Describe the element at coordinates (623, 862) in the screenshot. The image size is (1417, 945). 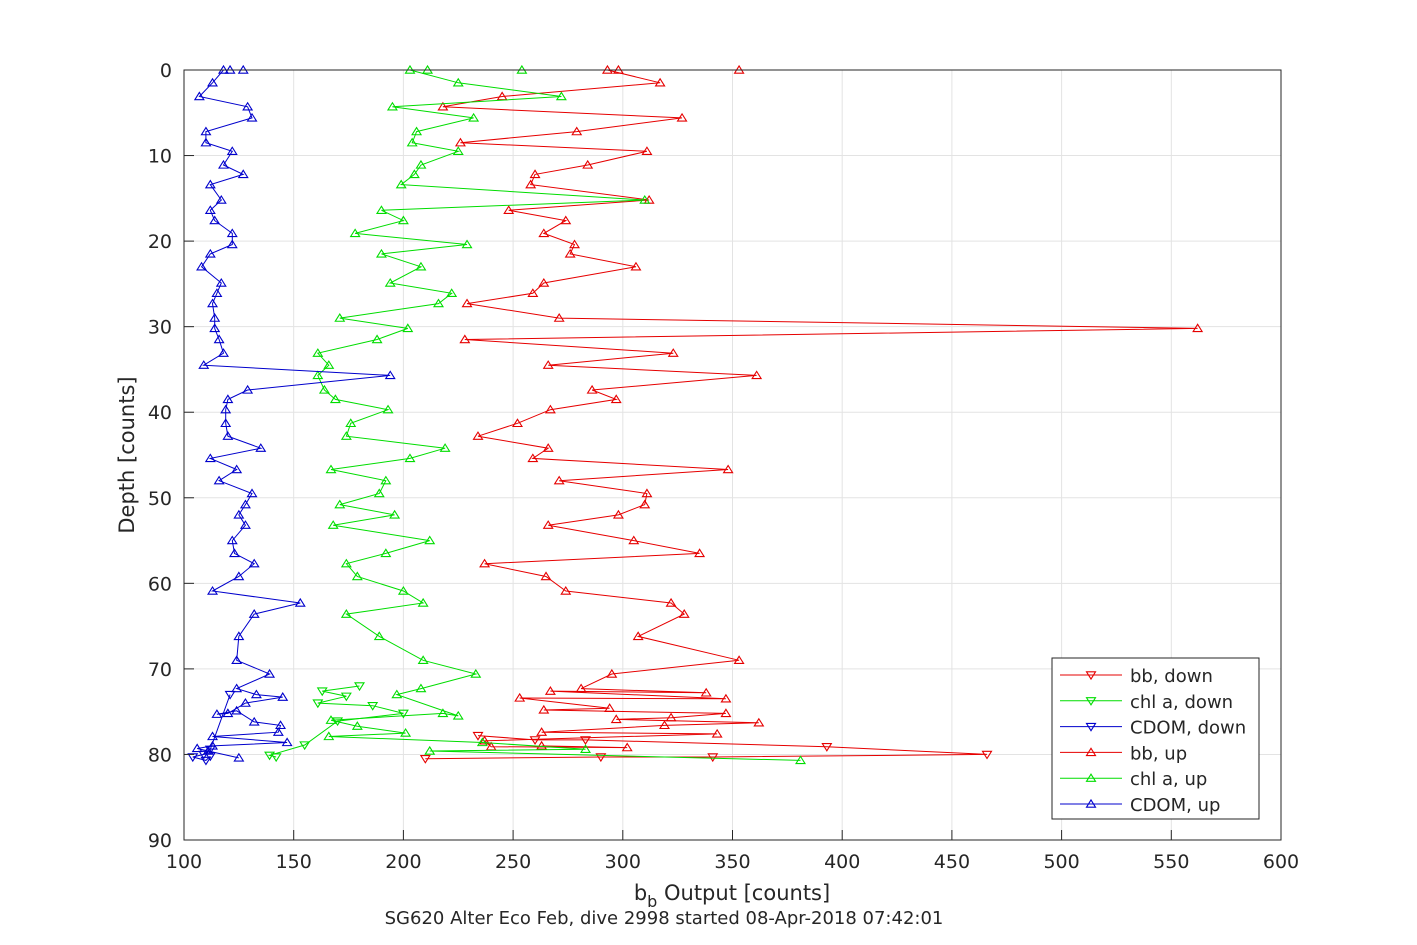
I see `x-tick-label: 300` at that location.